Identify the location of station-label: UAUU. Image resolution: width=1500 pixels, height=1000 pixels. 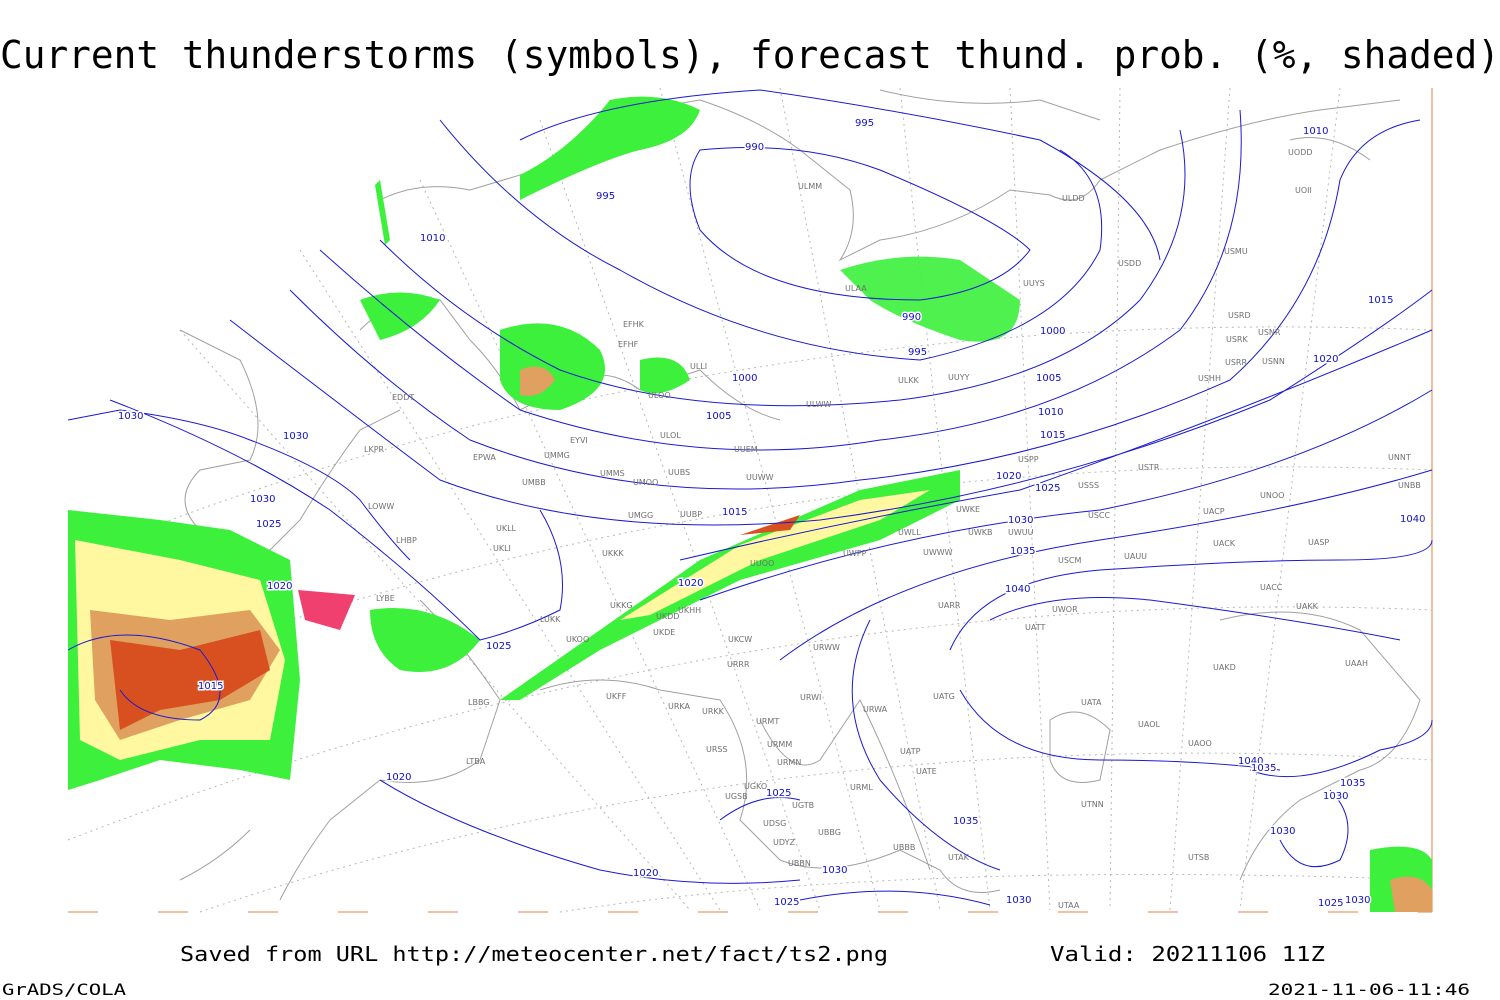
(1135, 556).